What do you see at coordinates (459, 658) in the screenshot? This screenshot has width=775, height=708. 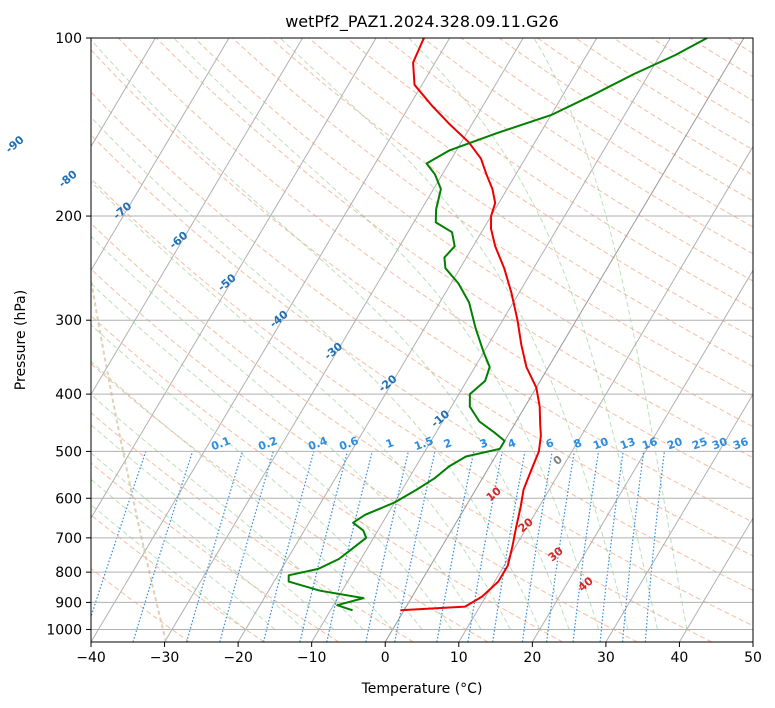 I see `x-tick-label: 10` at bounding box center [459, 658].